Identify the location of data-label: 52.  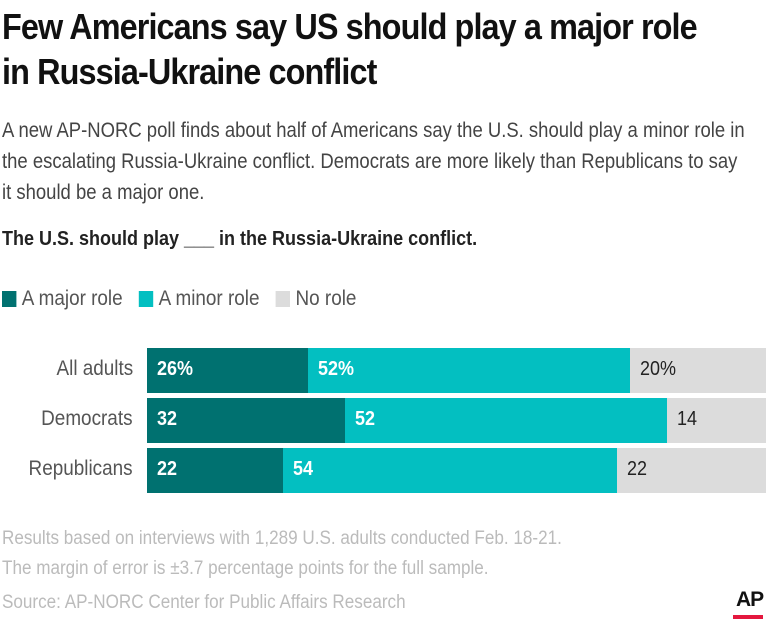
(365, 419).